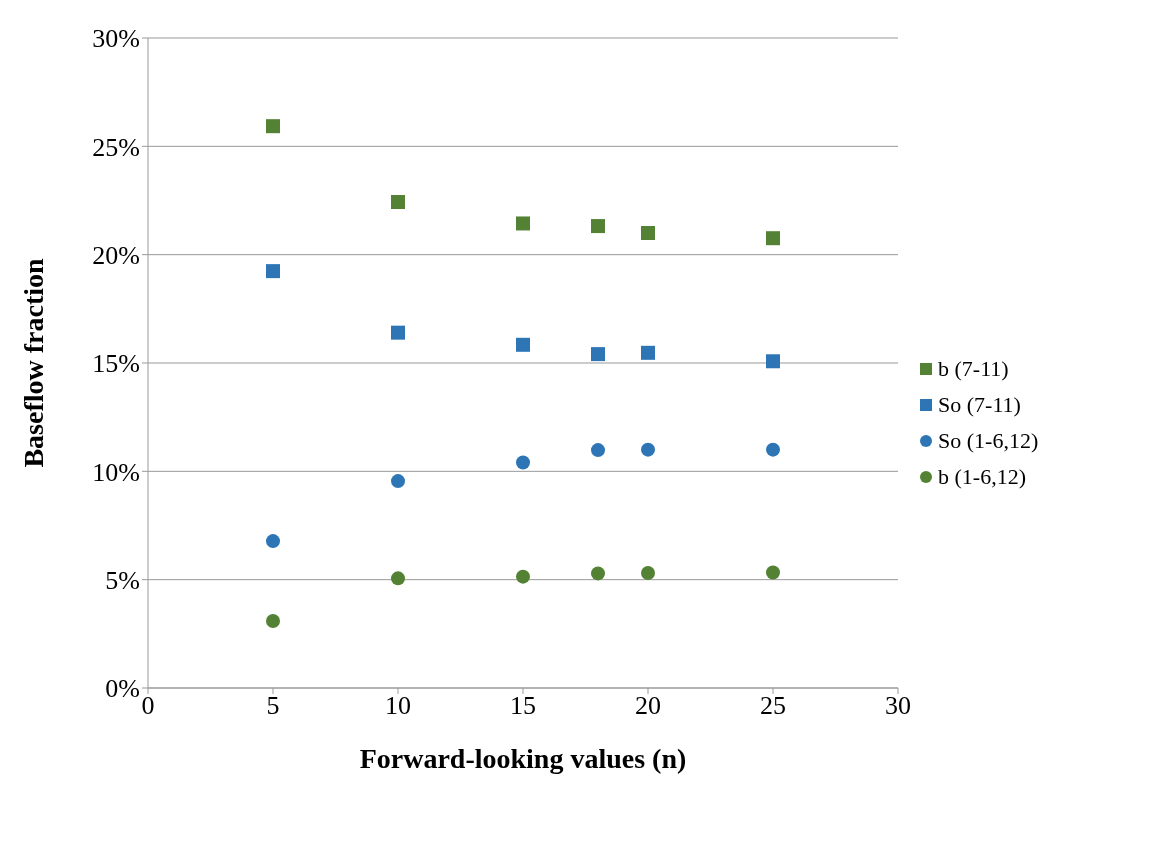 This screenshot has height=854, width=1153. I want to click on x-tick-label: 5, so click(273, 706).